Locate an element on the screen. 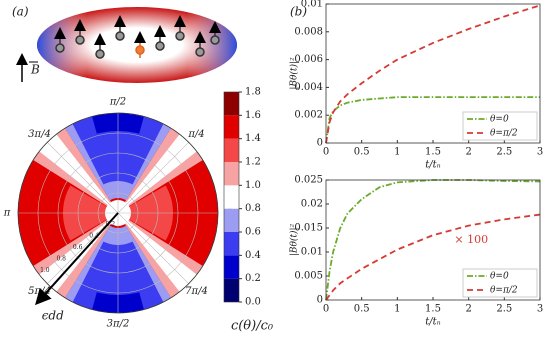 The height and width of the screenshot is (345, 545). axis-label: ϵdd is located at coordinates (53, 316).